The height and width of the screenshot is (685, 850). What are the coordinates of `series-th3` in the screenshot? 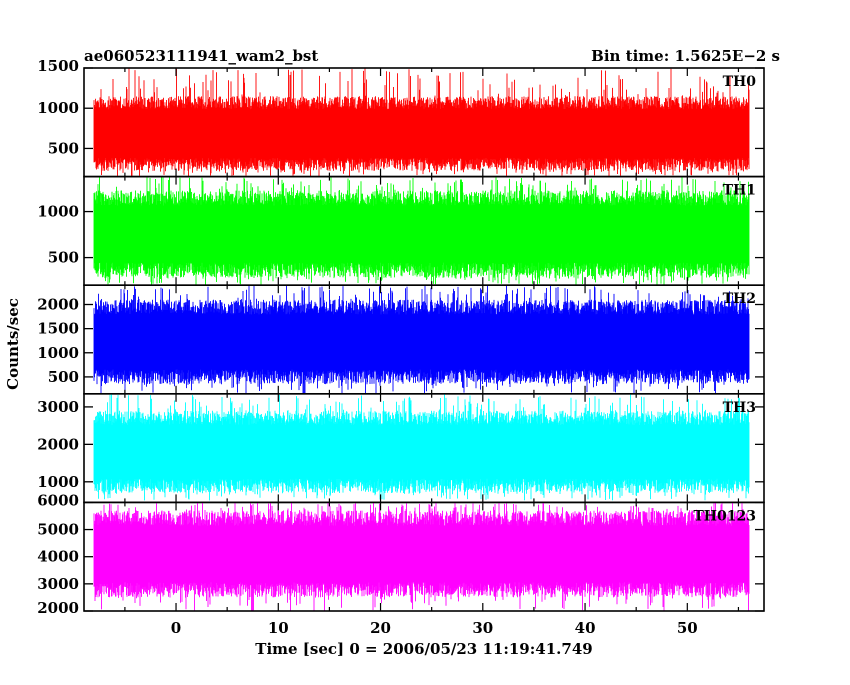 It's located at (421, 447).